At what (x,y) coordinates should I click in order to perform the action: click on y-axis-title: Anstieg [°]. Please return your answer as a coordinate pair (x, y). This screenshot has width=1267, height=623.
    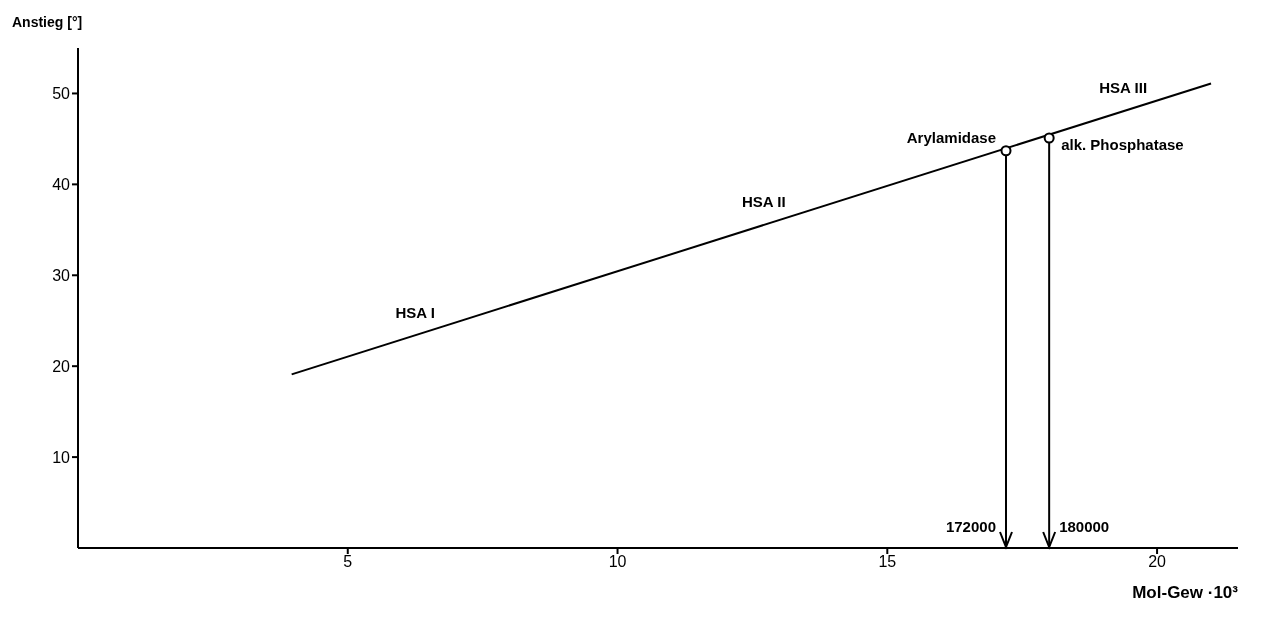
    Looking at the image, I should click on (47, 22).